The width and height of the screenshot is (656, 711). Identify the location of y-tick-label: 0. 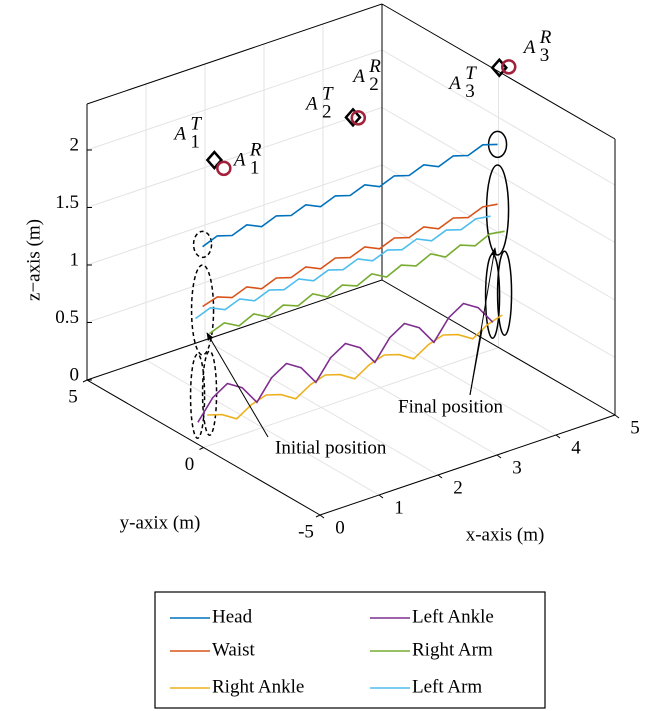
(190, 464).